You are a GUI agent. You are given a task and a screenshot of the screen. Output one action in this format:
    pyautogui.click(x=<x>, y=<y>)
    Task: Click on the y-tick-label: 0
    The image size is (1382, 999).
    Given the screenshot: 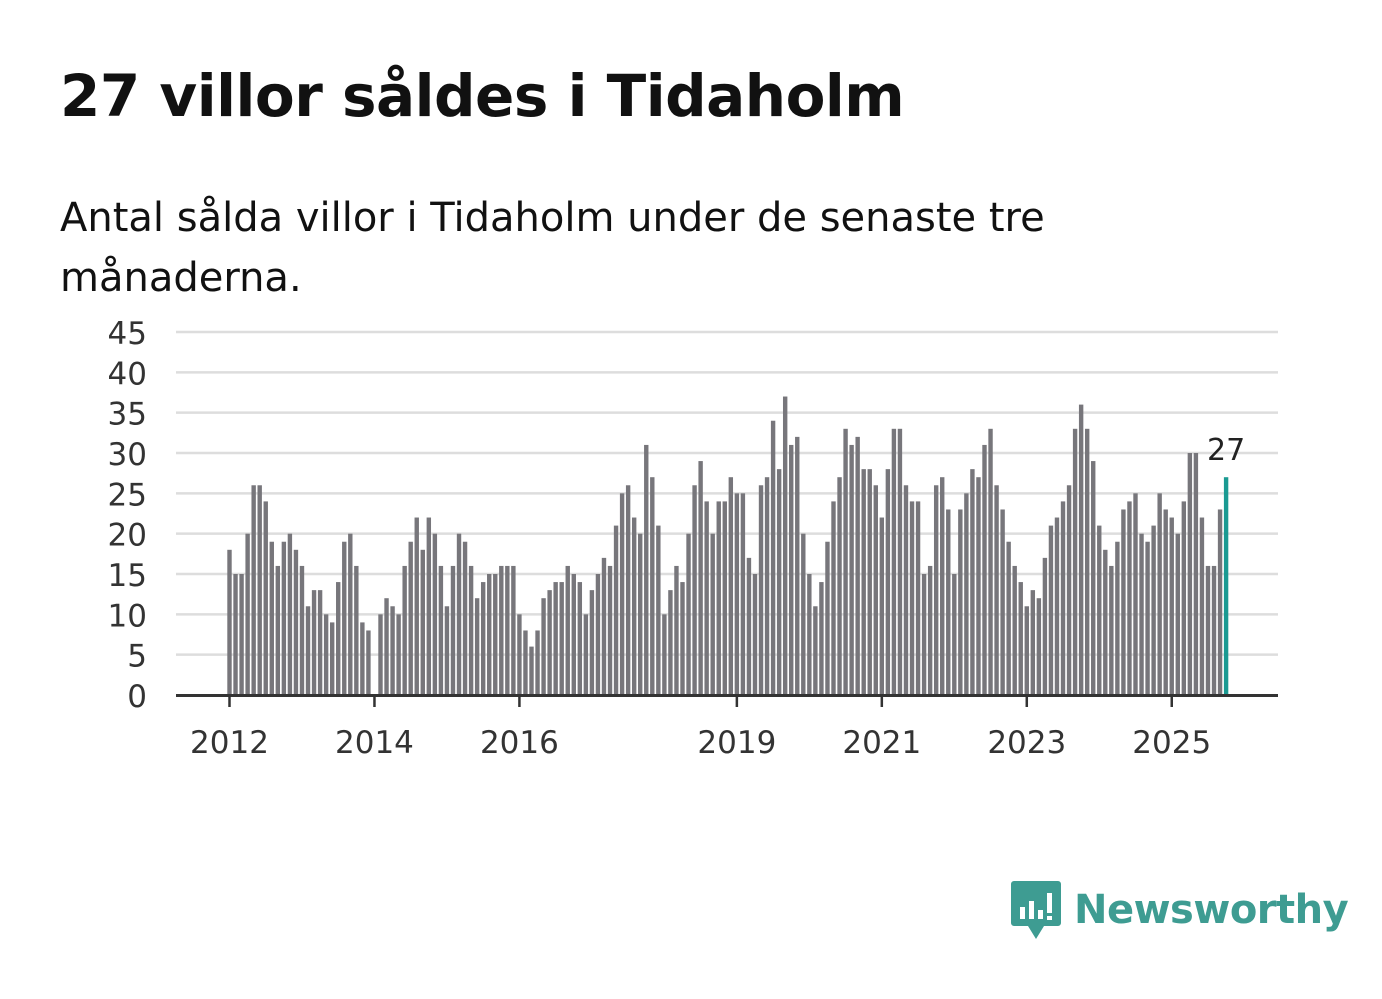 What is the action you would take?
    pyautogui.click(x=137, y=697)
    